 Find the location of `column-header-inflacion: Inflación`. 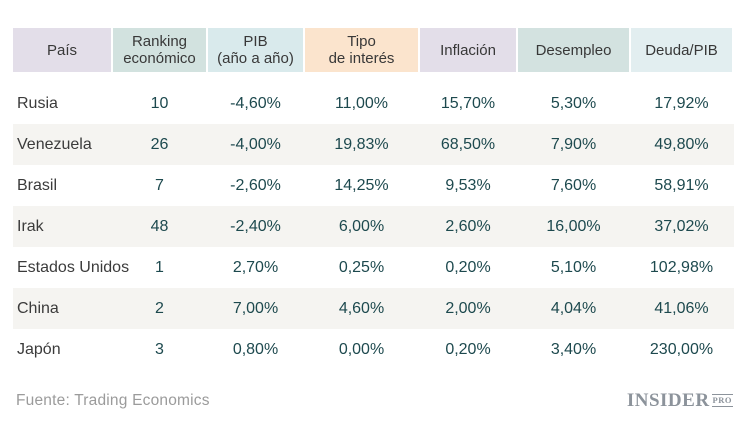

column-header-inflacion: Inflación is located at coordinates (468, 50).